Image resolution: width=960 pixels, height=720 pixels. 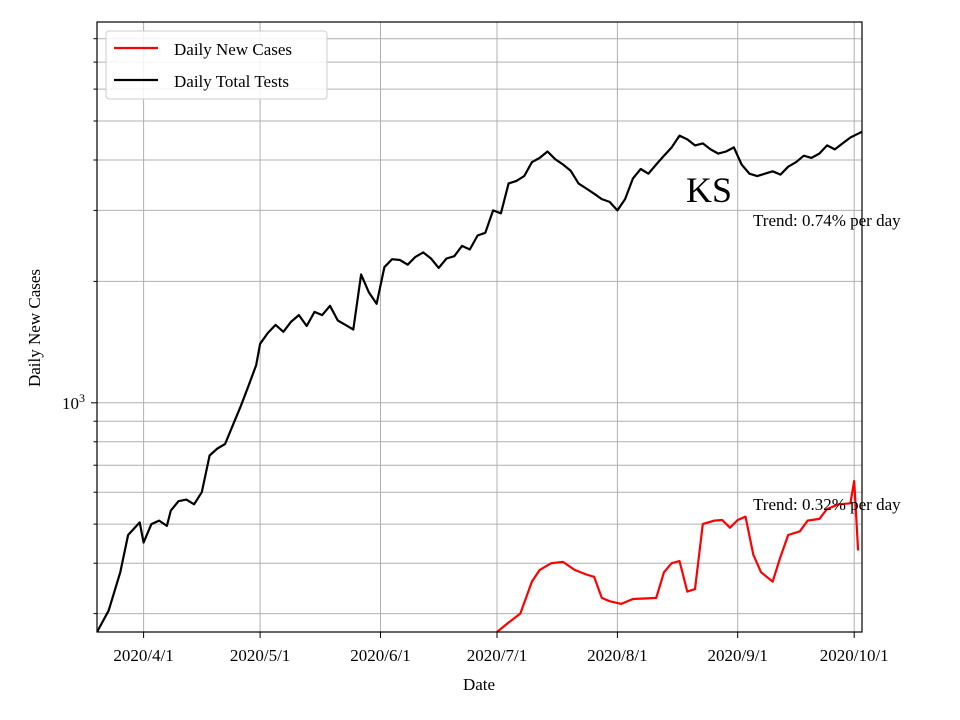 I want to click on y-tick-exponent: 3, so click(x=82, y=398).